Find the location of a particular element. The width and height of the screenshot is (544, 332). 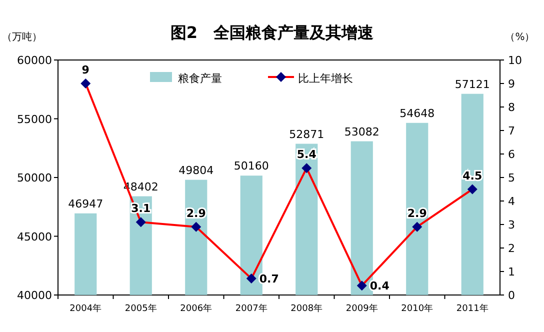

y2-tick-label: 0 is located at coordinates (511, 295).